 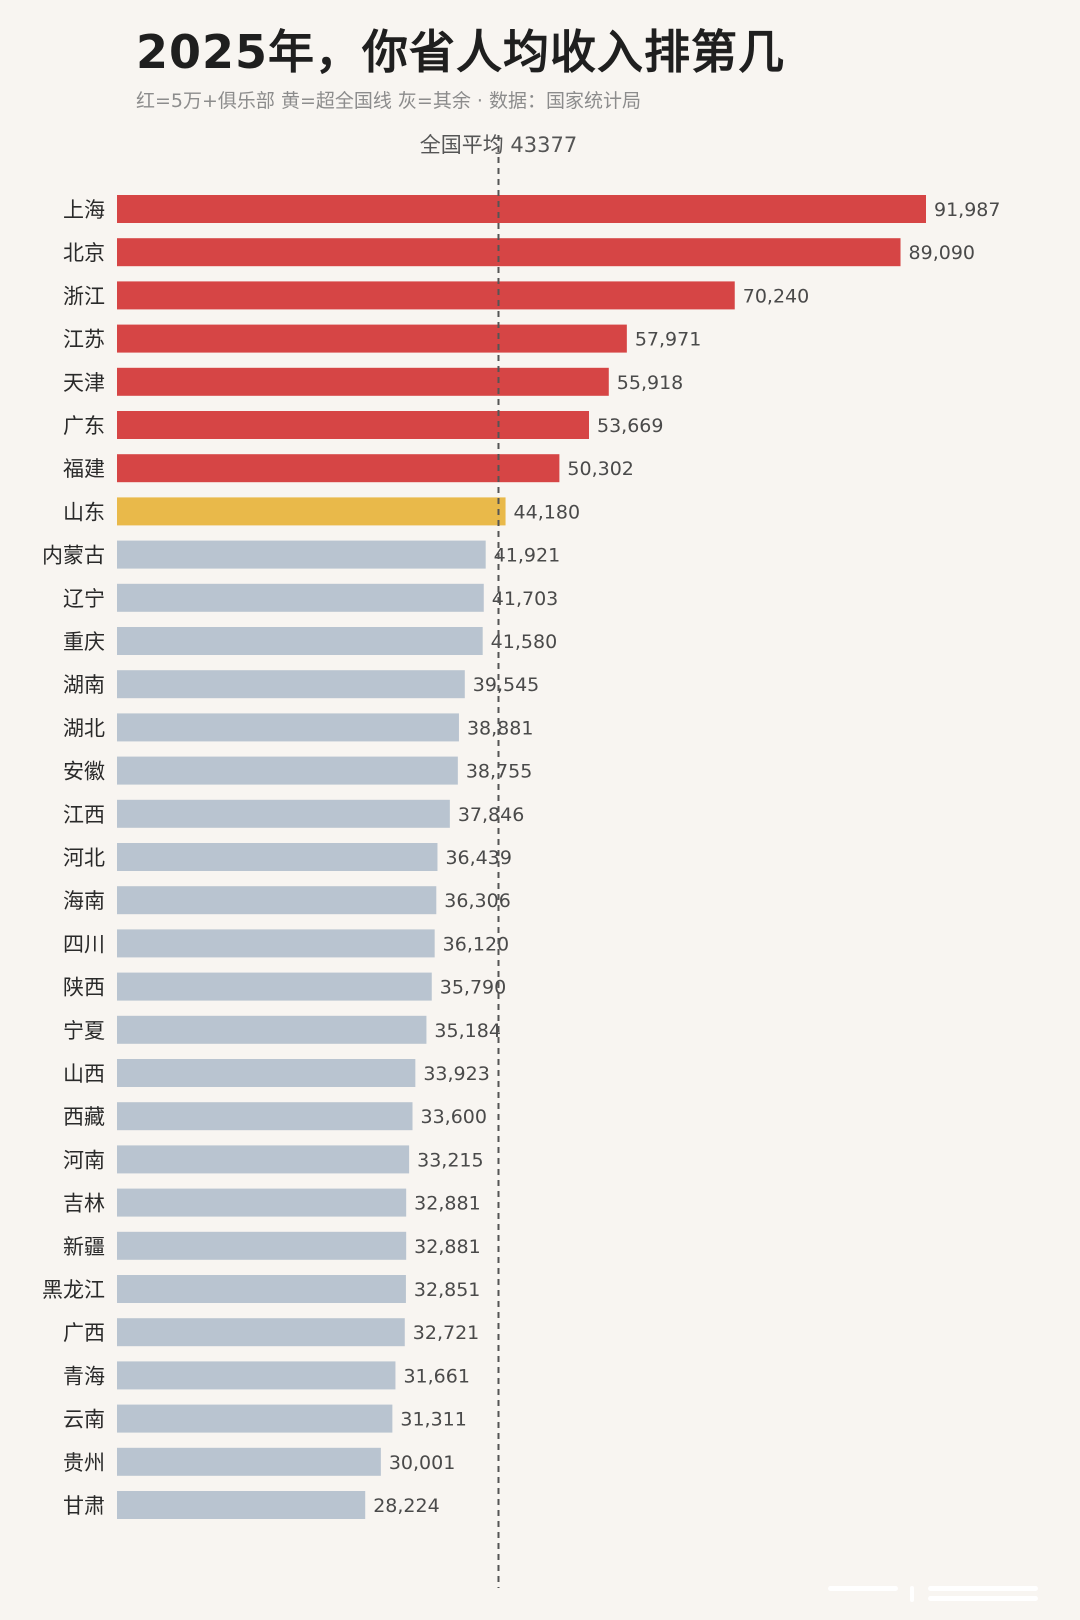 What do you see at coordinates (436, 1376) in the screenshot?
I see `value-label: 31,661` at bounding box center [436, 1376].